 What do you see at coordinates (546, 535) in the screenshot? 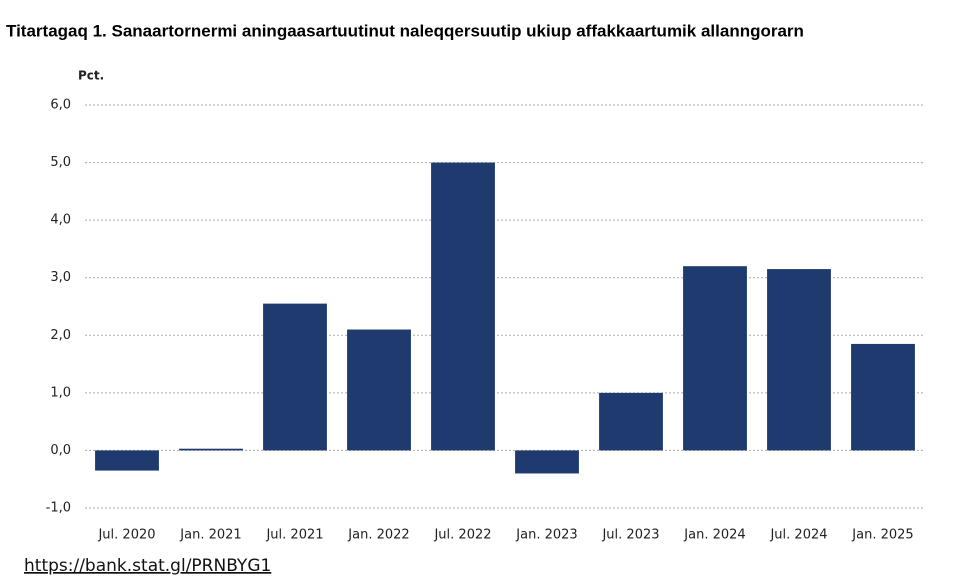
I see `x-tick-label: Jan. 2023` at bounding box center [546, 535].